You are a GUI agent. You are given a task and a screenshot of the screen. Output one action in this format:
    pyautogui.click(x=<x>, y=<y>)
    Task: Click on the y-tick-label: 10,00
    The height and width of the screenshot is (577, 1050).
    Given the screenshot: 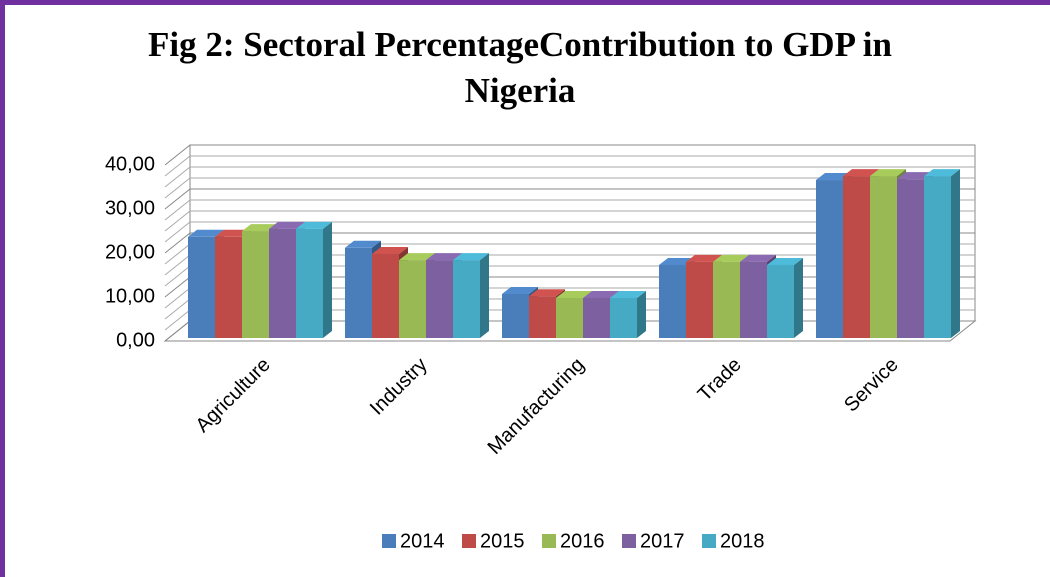 What is the action you would take?
    pyautogui.click(x=130, y=296)
    